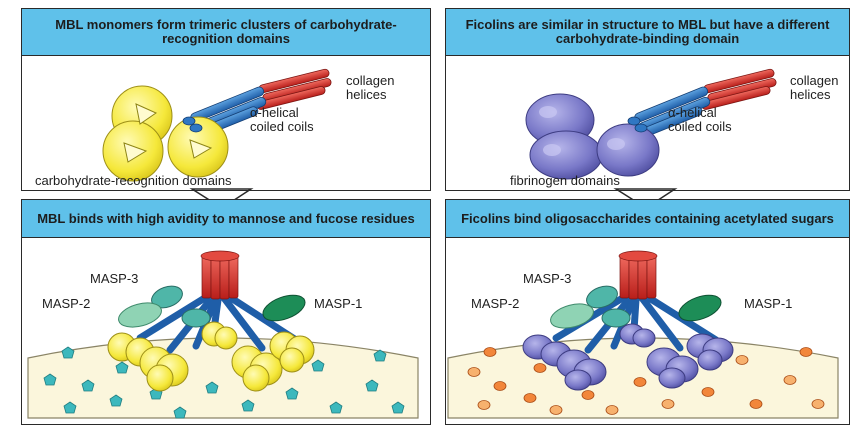 This screenshot has width=867, height=434. Describe the element at coordinates (211, 356) in the screenshot. I see `crd-clusters` at that location.